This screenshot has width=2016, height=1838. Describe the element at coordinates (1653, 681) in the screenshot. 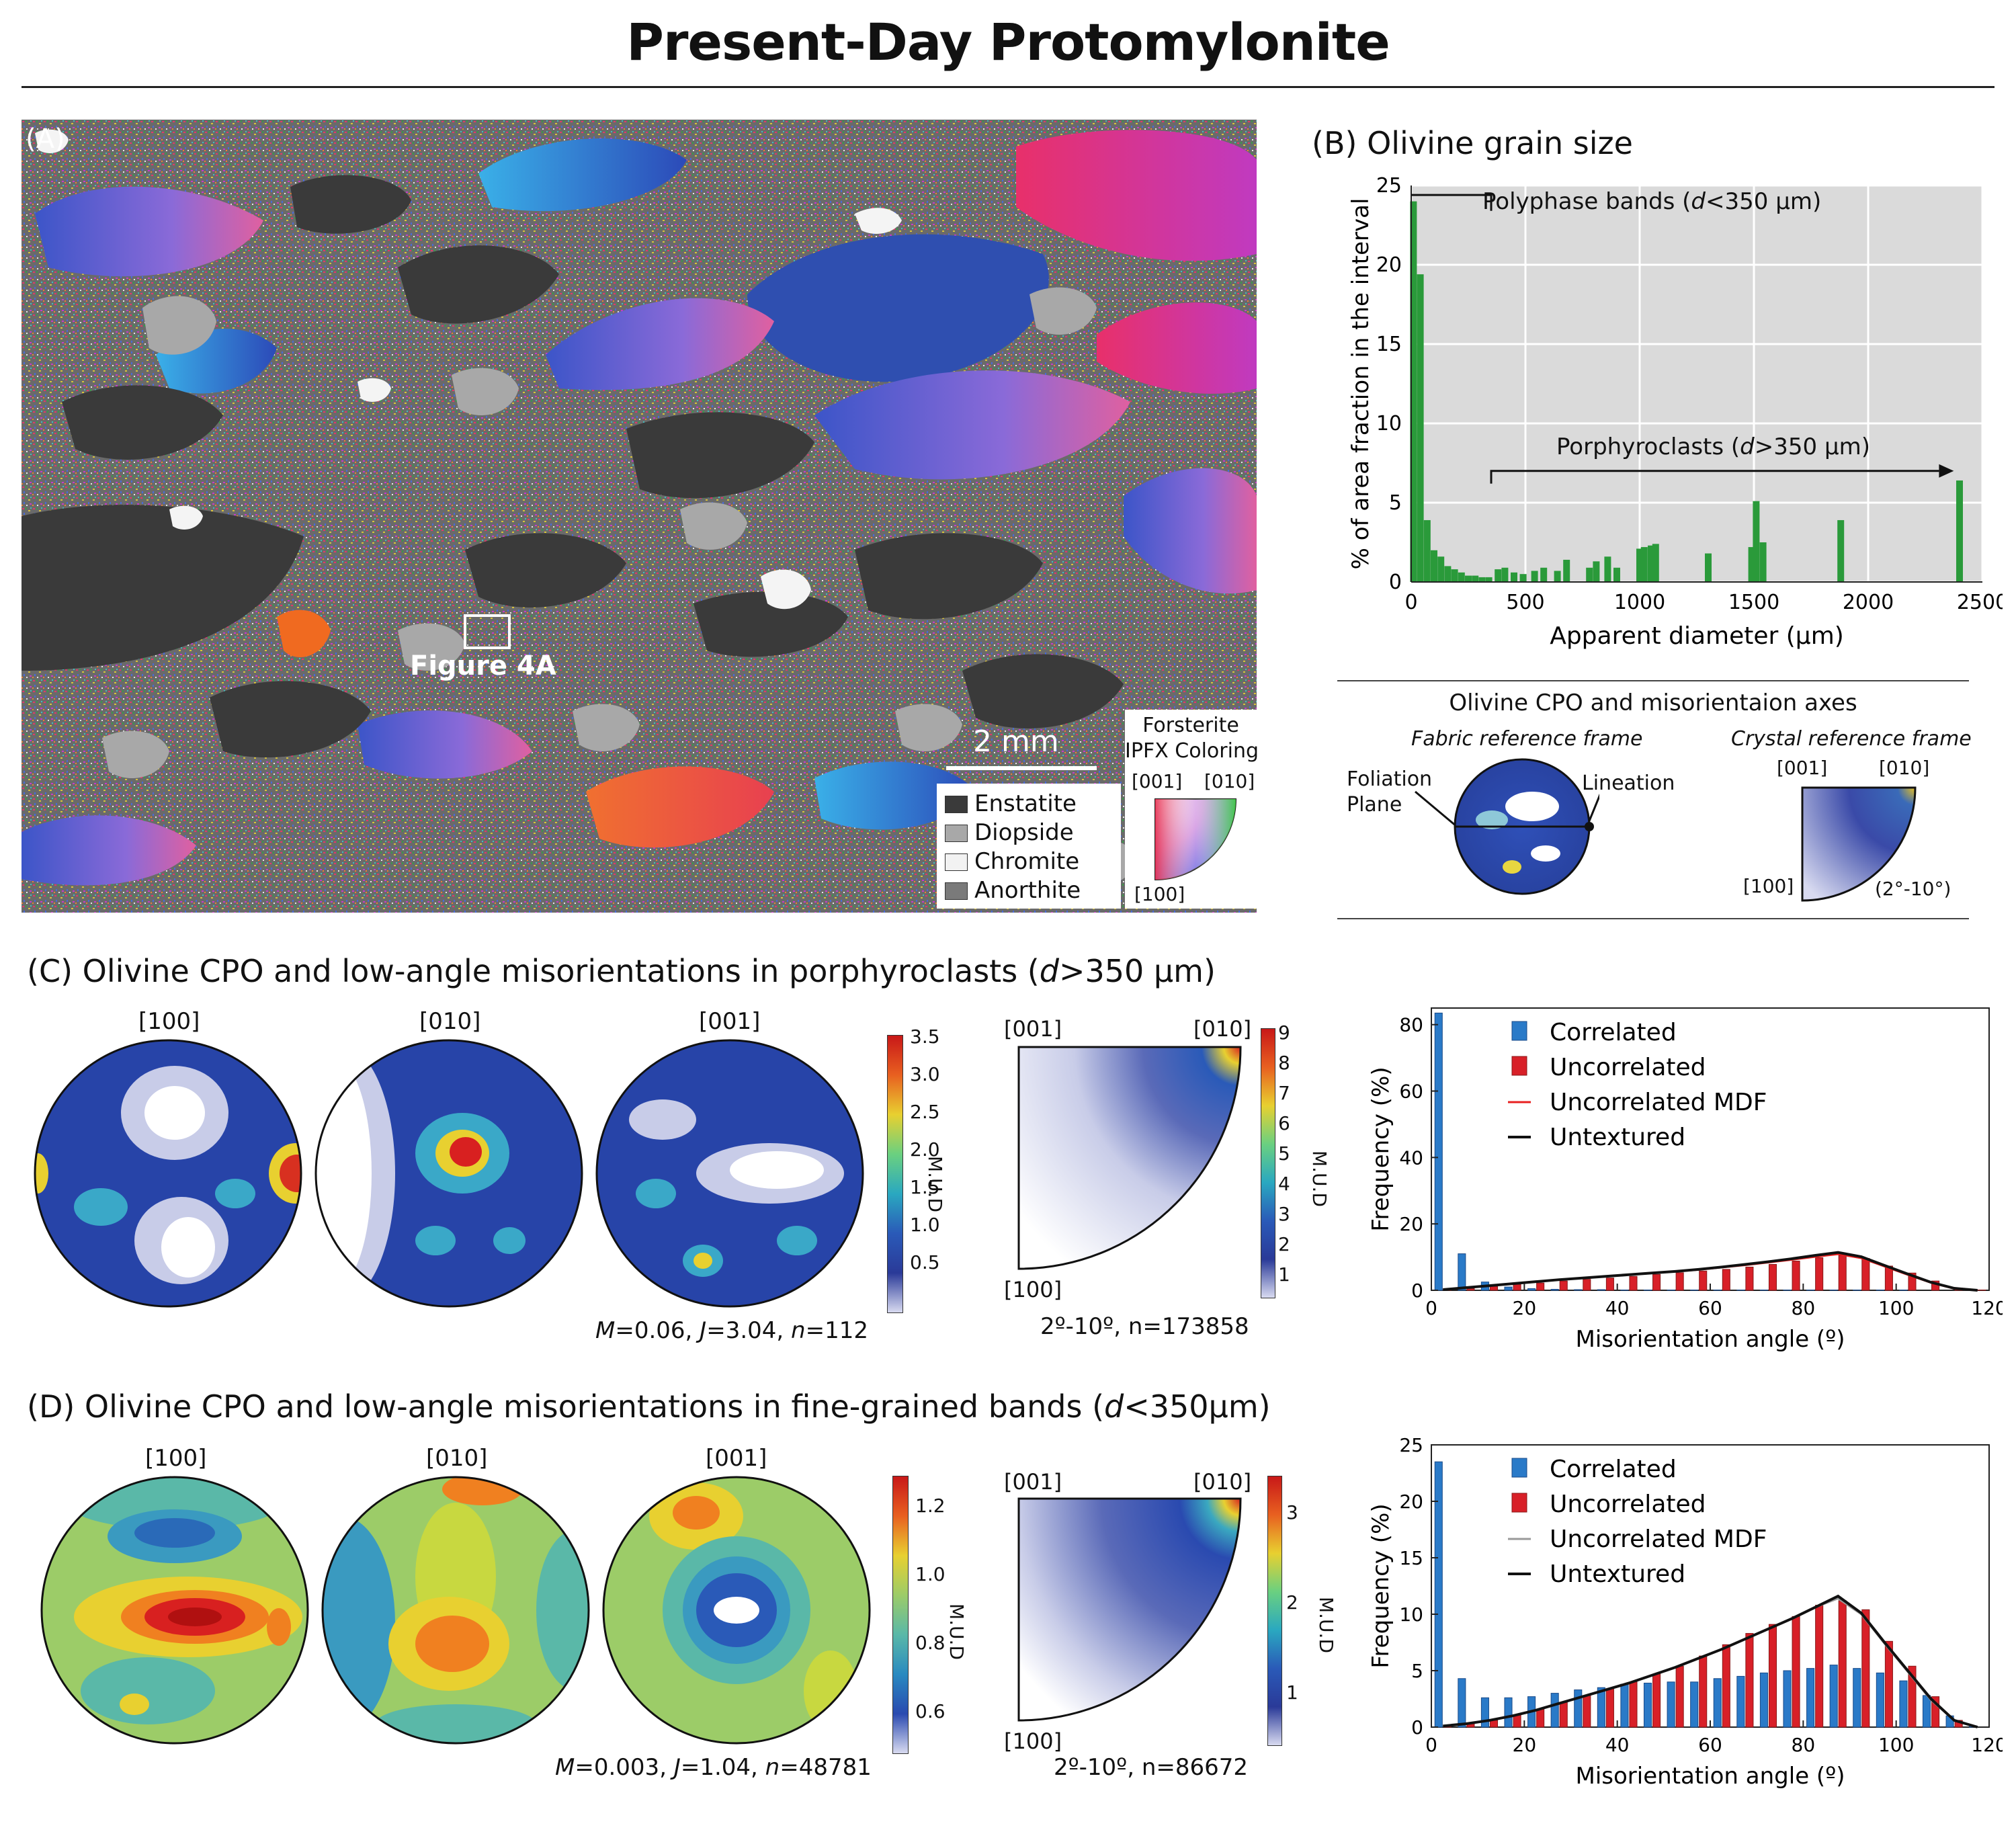

I see `inset-rule-top` at that location.